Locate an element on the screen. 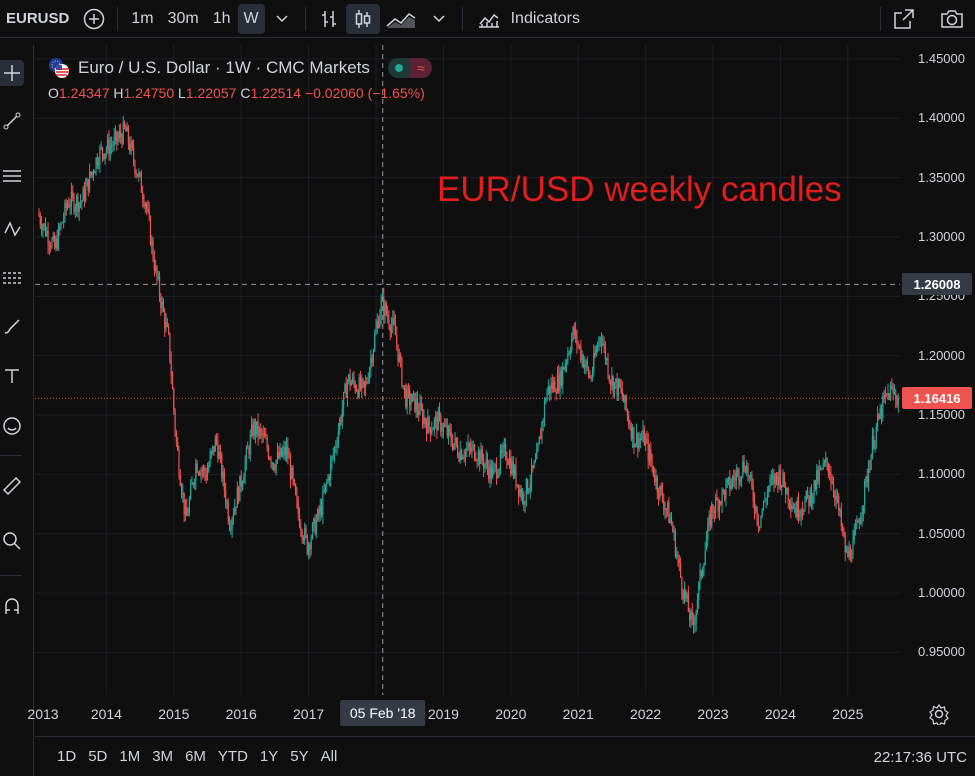 This screenshot has height=776, width=975. range-5y: 5Y is located at coordinates (299, 756).